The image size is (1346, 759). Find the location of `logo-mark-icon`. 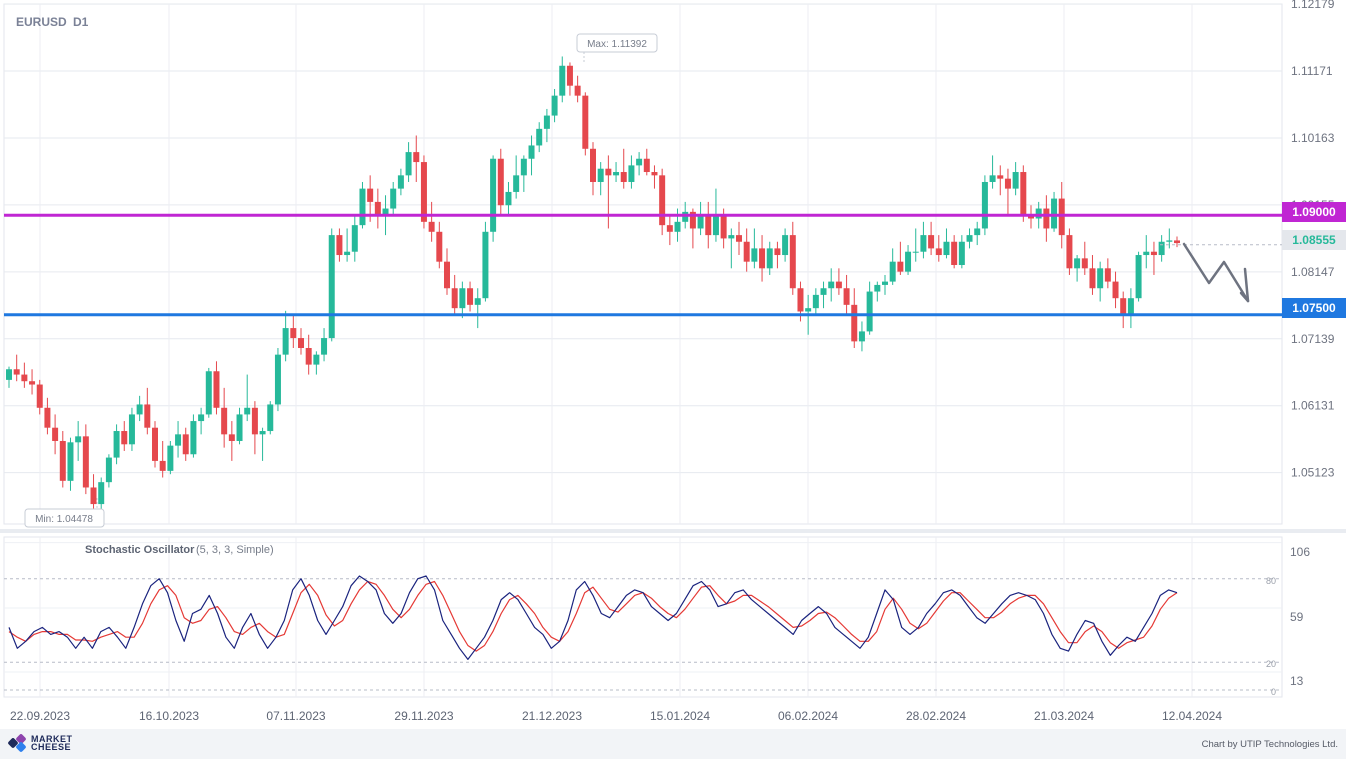

logo-mark-icon is located at coordinates (17, 743).